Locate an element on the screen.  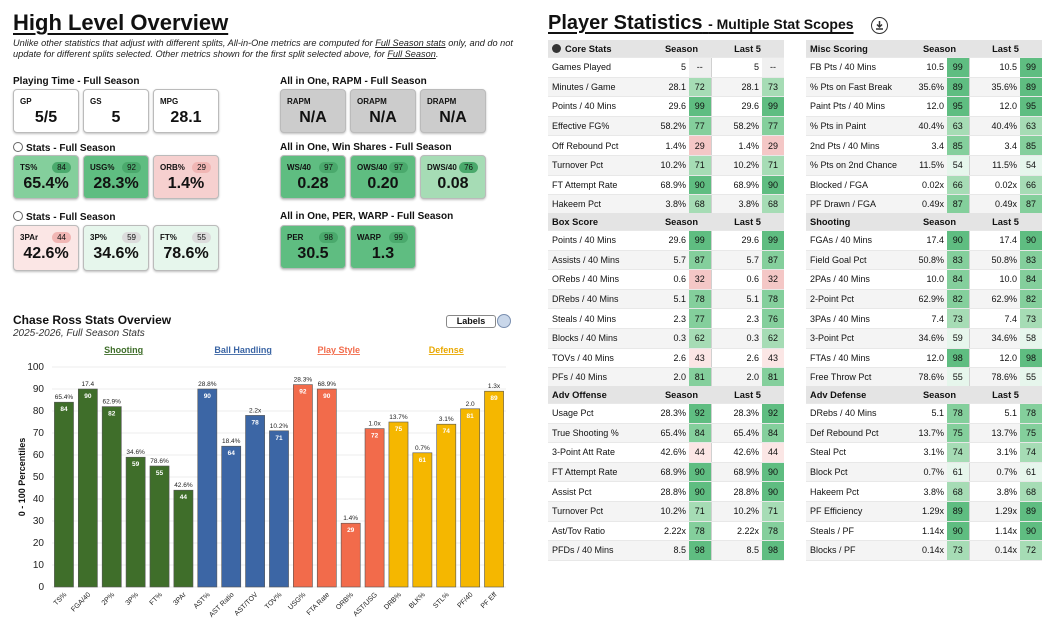
stat-percentile: 99 is located at coordinates (958, 67).